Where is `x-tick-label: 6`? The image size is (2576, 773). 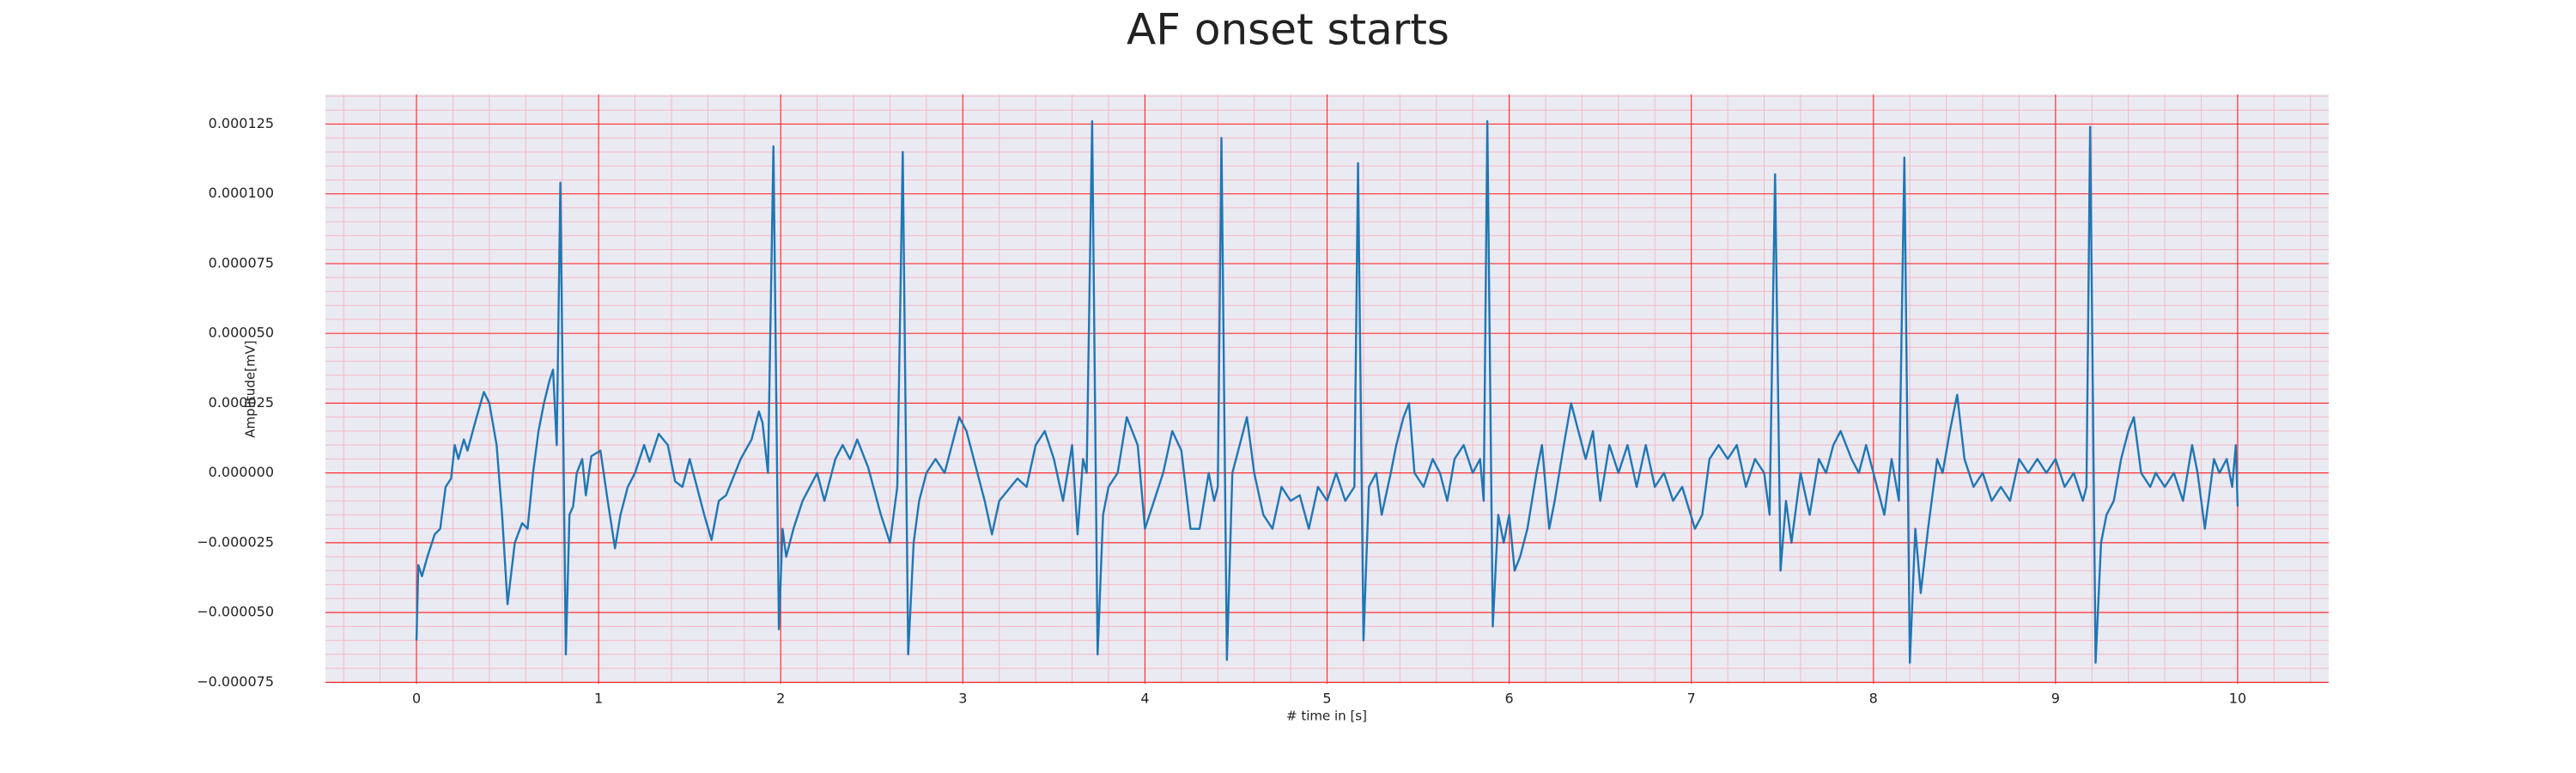
x-tick-label: 6 is located at coordinates (1508, 699).